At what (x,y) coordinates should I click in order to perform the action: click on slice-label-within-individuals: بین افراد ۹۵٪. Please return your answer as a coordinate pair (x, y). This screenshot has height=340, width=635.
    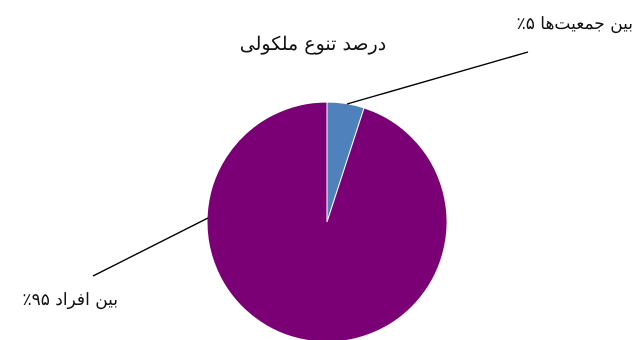
    Looking at the image, I should click on (70, 300).